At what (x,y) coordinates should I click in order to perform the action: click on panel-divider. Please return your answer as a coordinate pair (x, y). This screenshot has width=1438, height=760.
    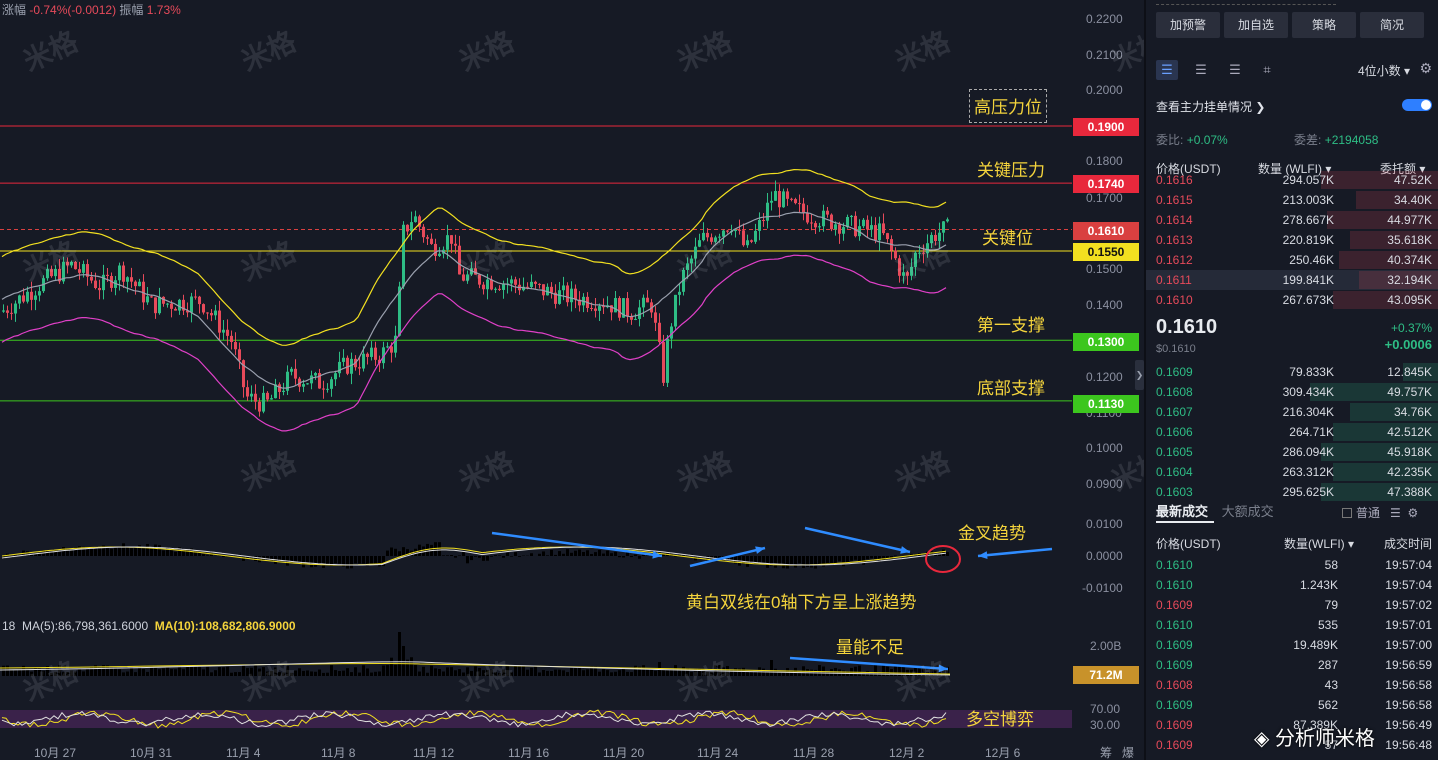
    Looking at the image, I should click on (1145, 380).